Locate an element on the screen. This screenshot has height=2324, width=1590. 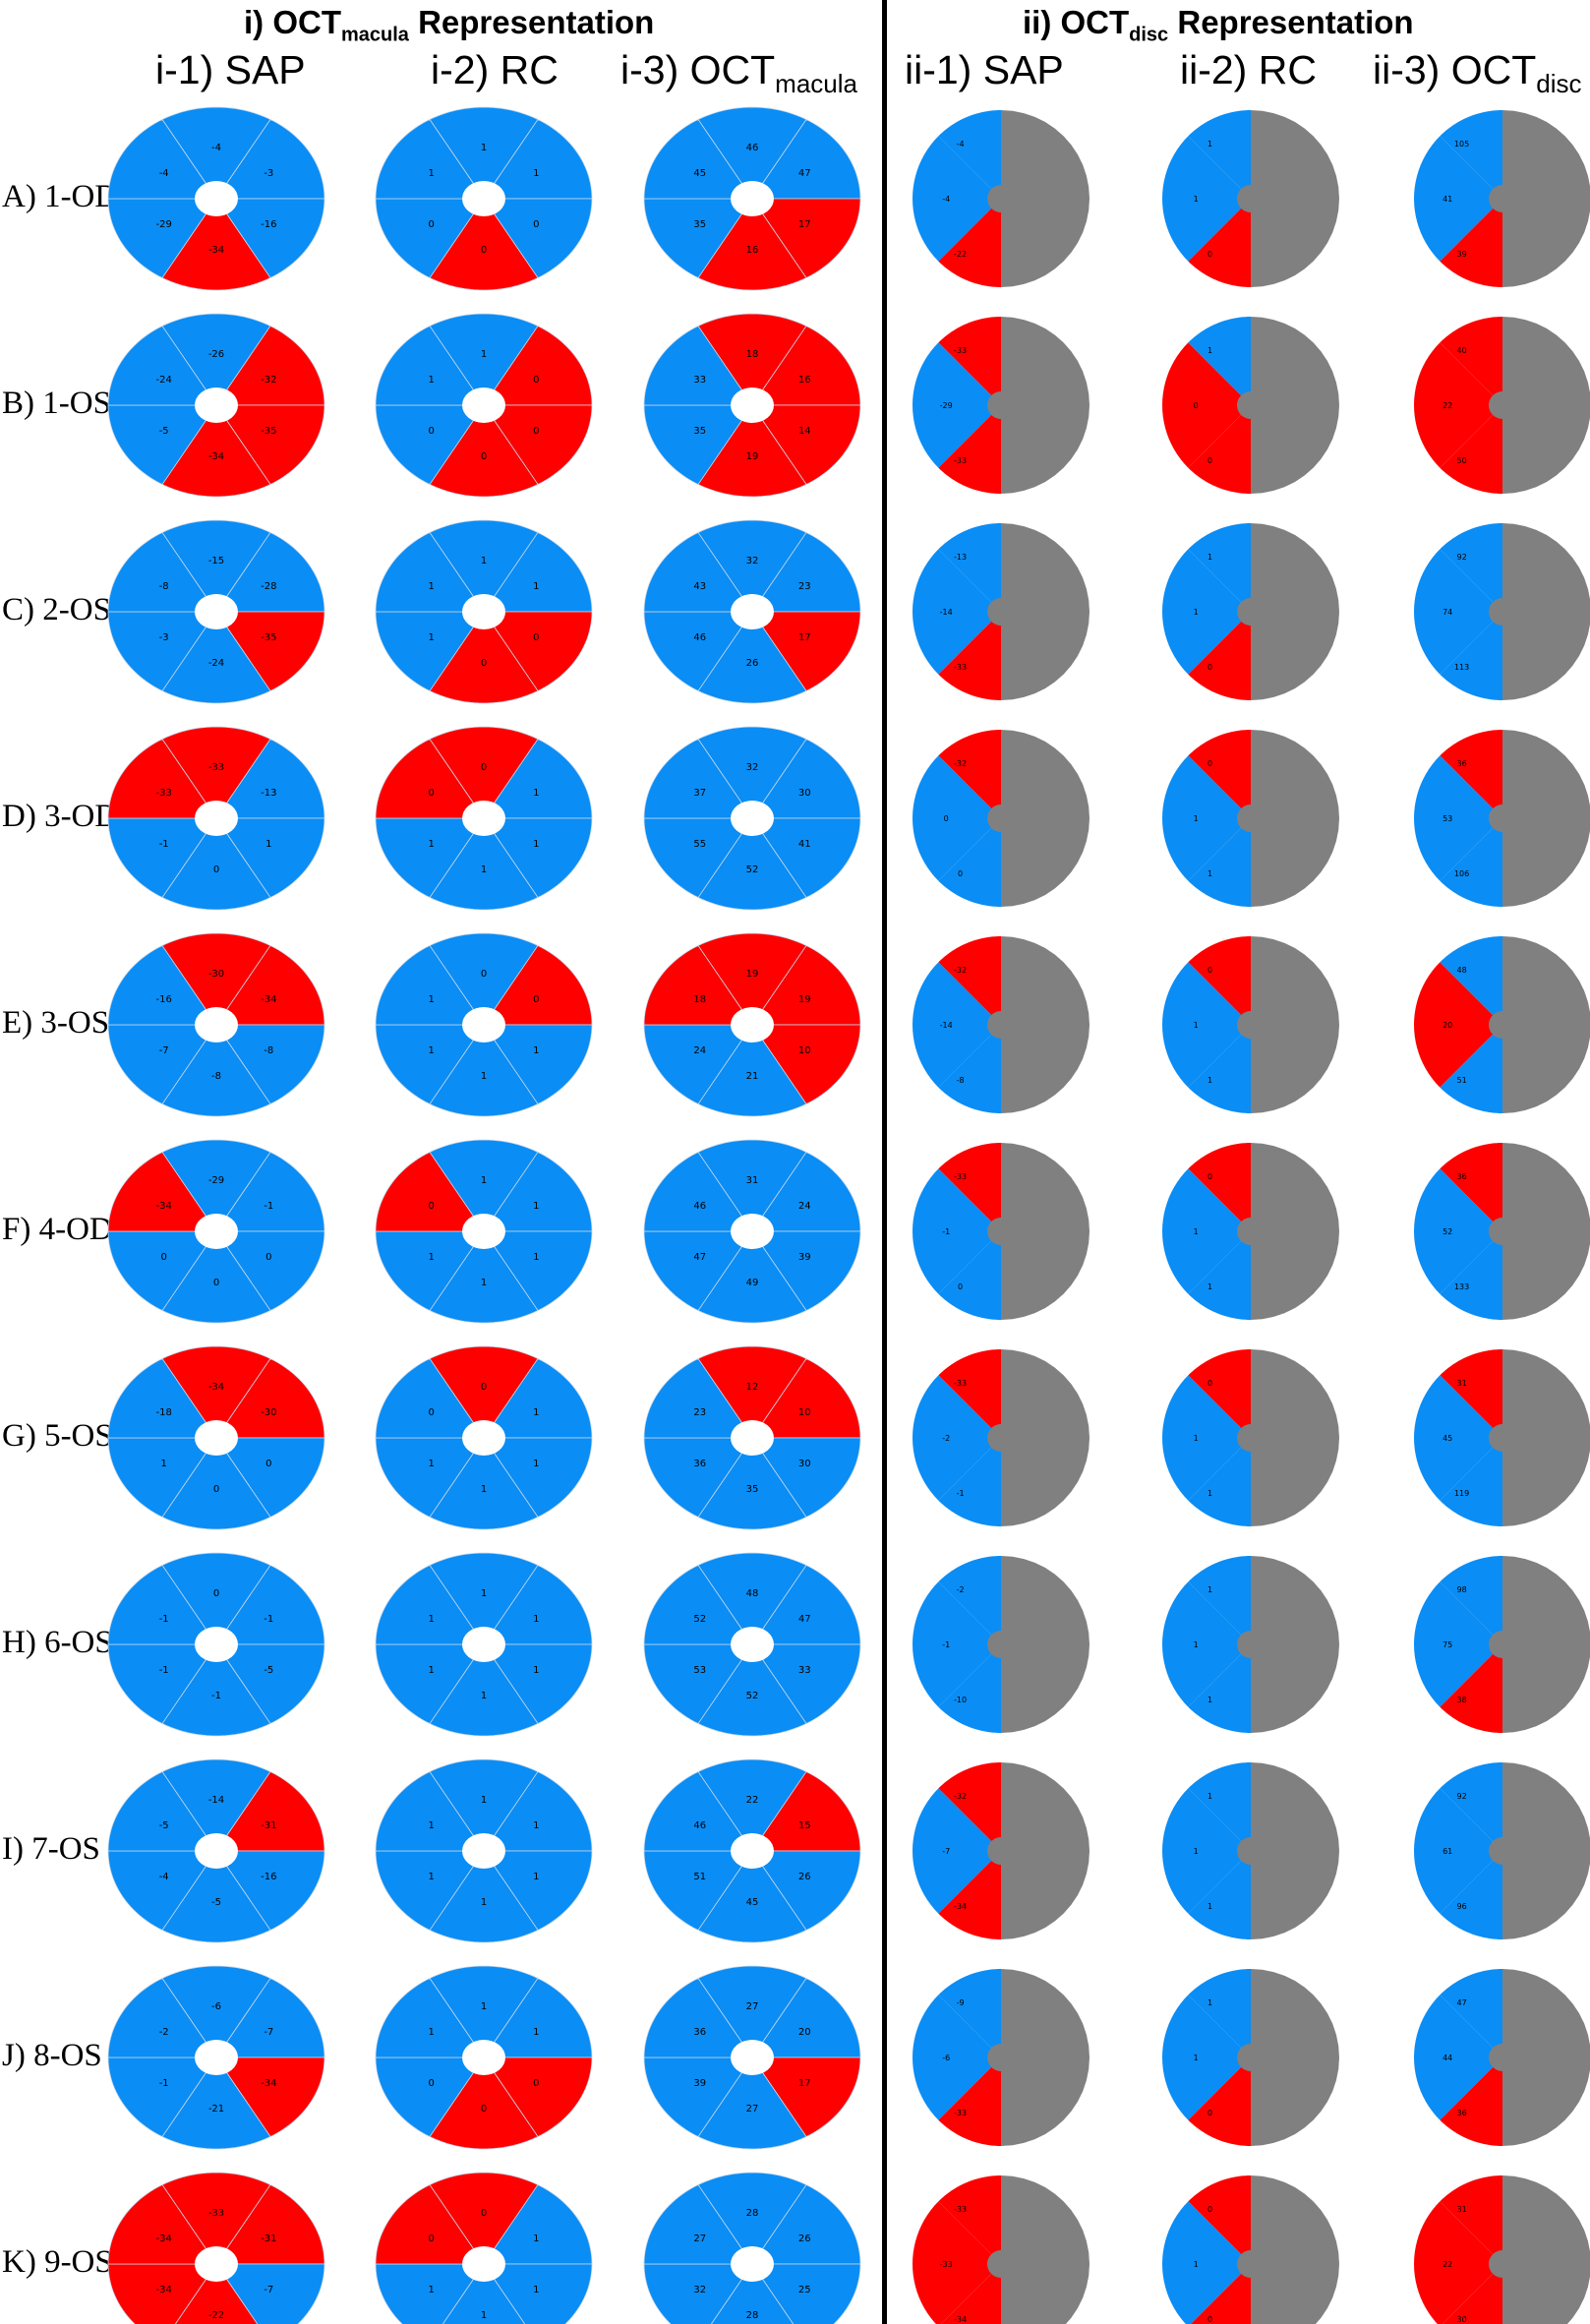
column-title-sub: disc is located at coordinates (1559, 84).